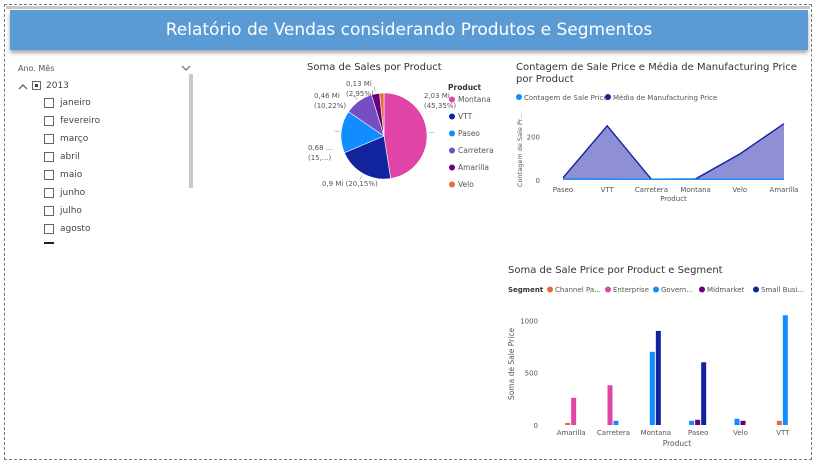 This screenshot has height=468, width=820. I want to click on bar-velo-midmarket, so click(743, 422).